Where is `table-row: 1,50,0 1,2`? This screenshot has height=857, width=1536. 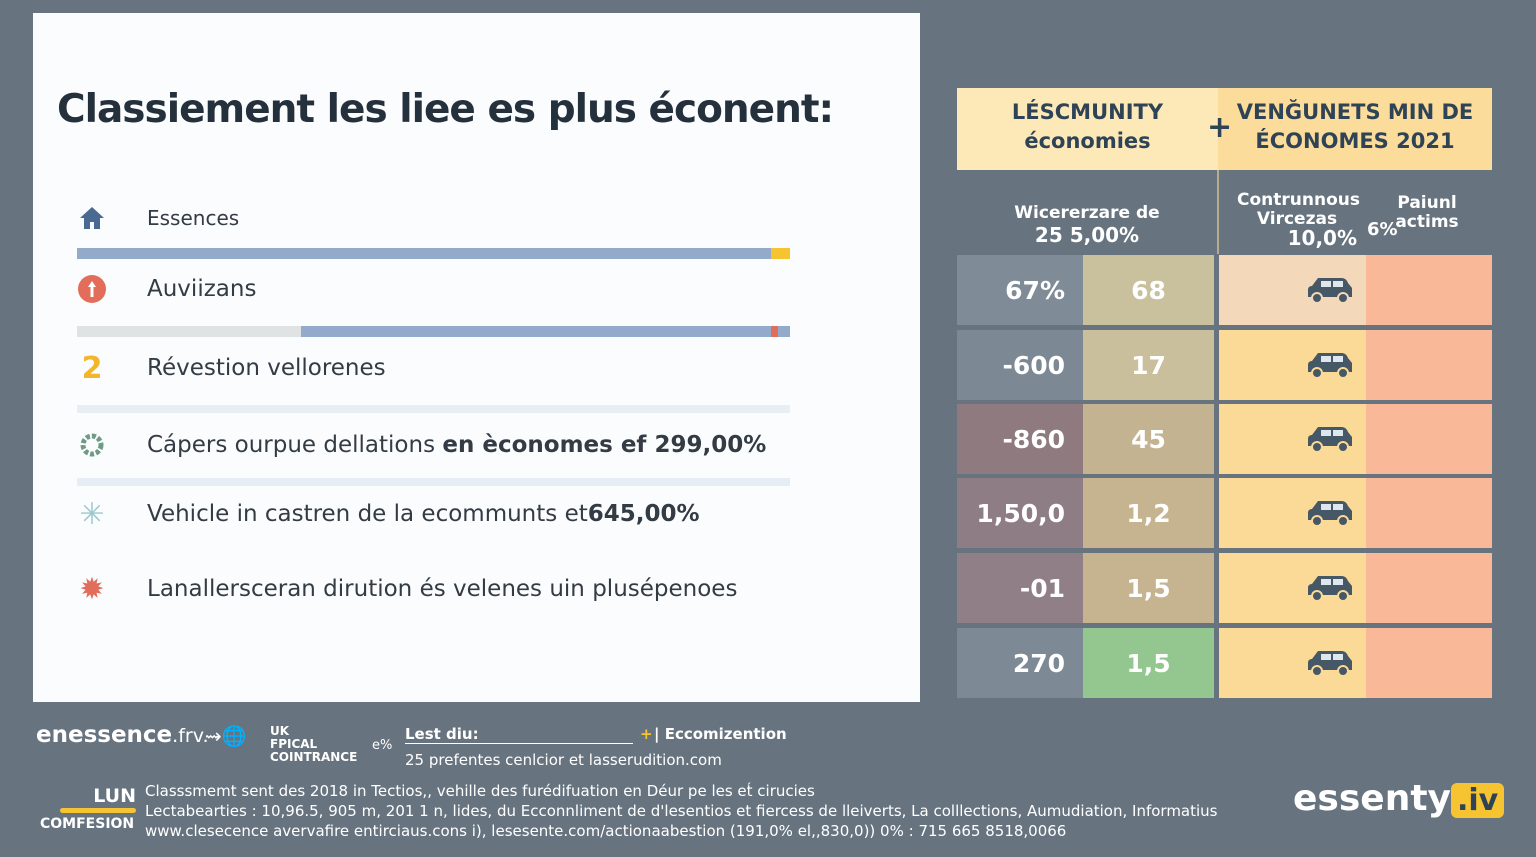 table-row: 1,50,0 1,2 is located at coordinates (1224, 513).